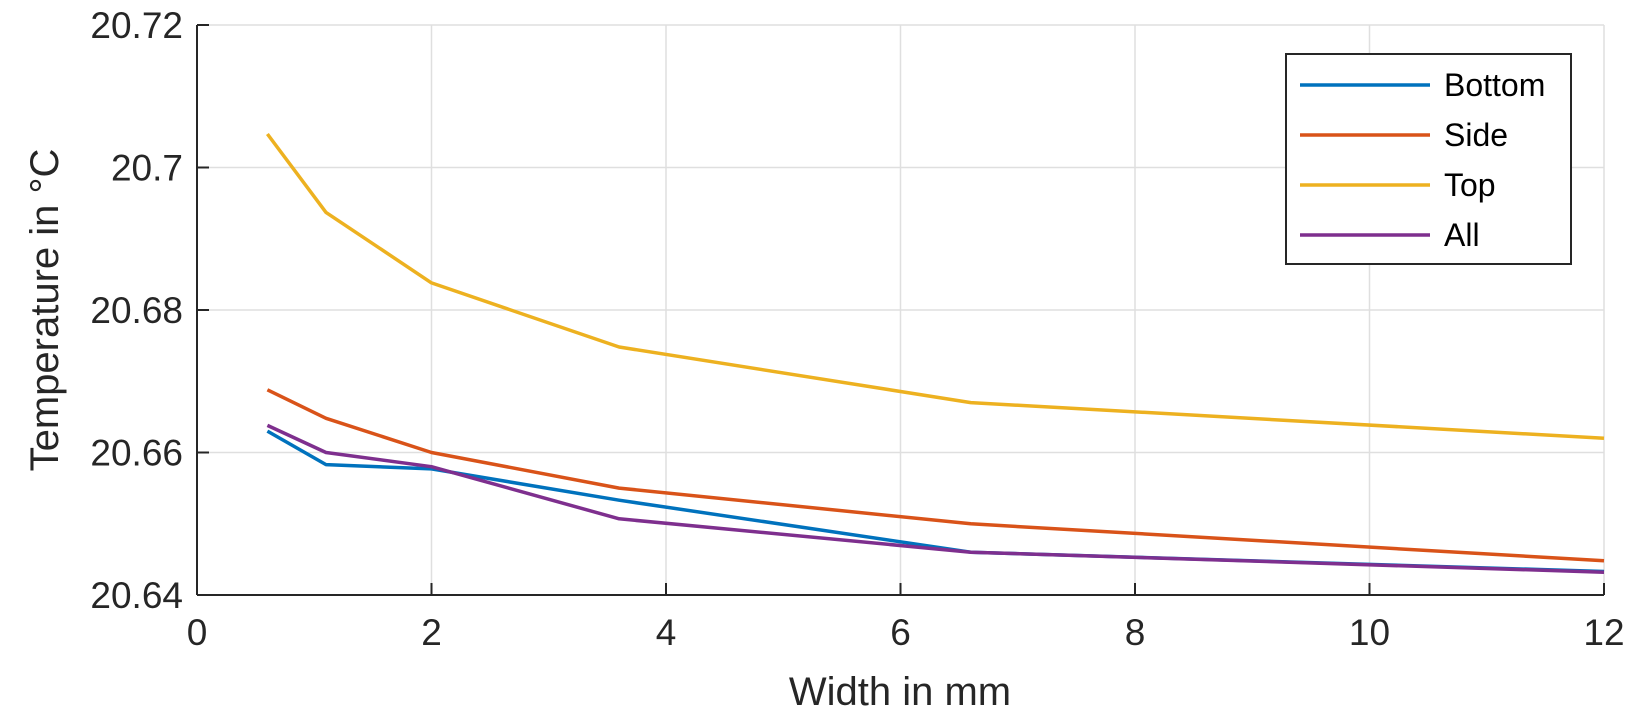 This screenshot has height=711, width=1637. Describe the element at coordinates (1476, 135) in the screenshot. I see `legend-label-side: Side` at that location.